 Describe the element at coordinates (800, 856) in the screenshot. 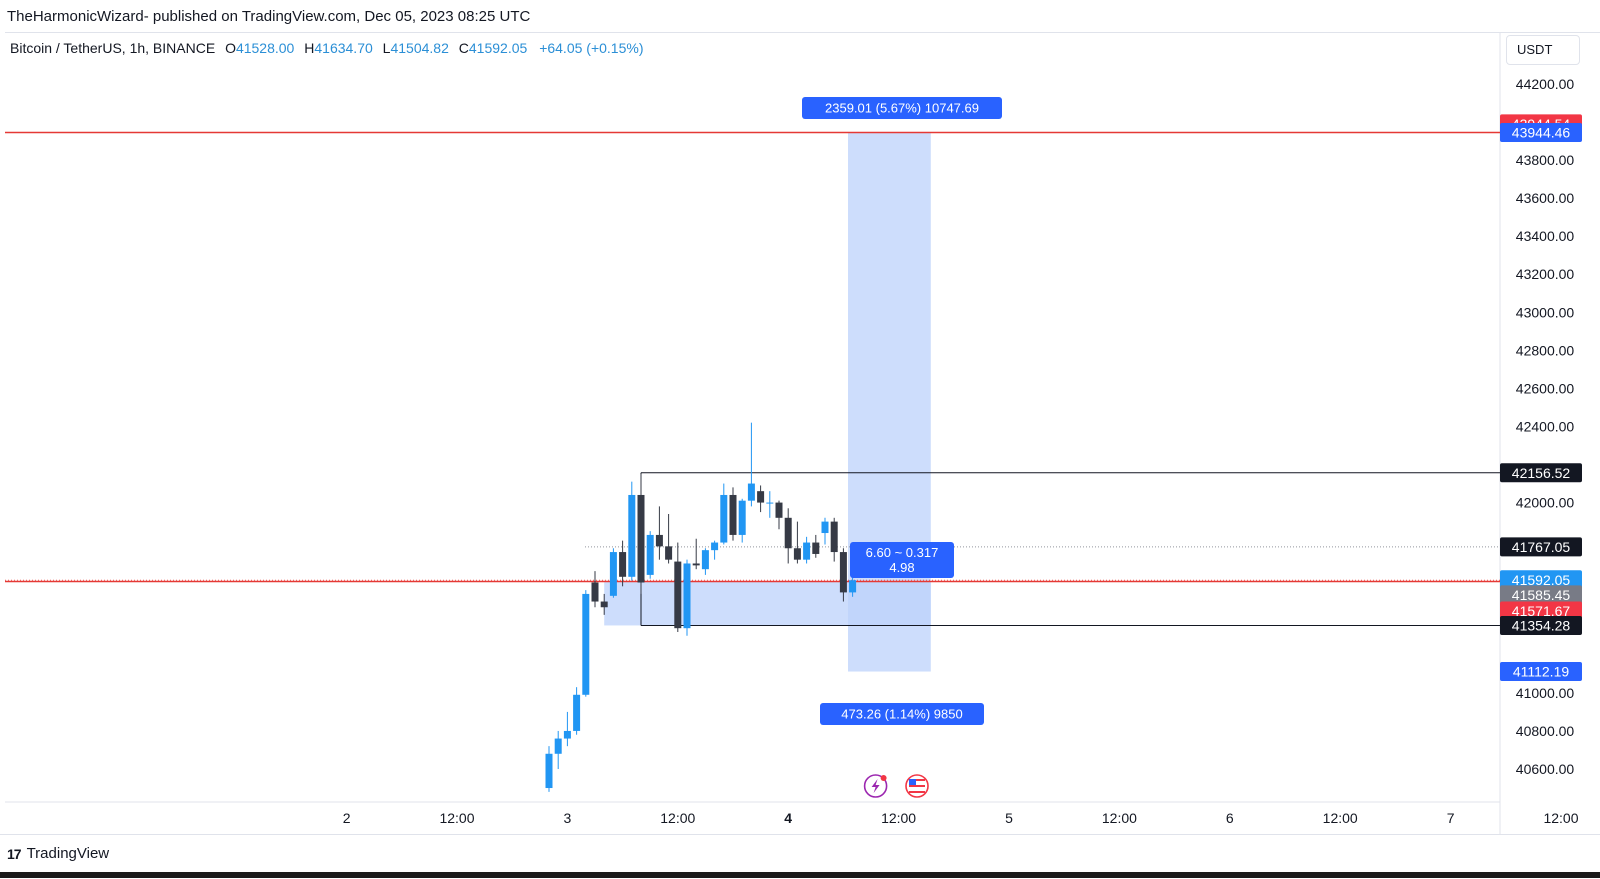

I see `footer-bar: 17 TradingView` at that location.